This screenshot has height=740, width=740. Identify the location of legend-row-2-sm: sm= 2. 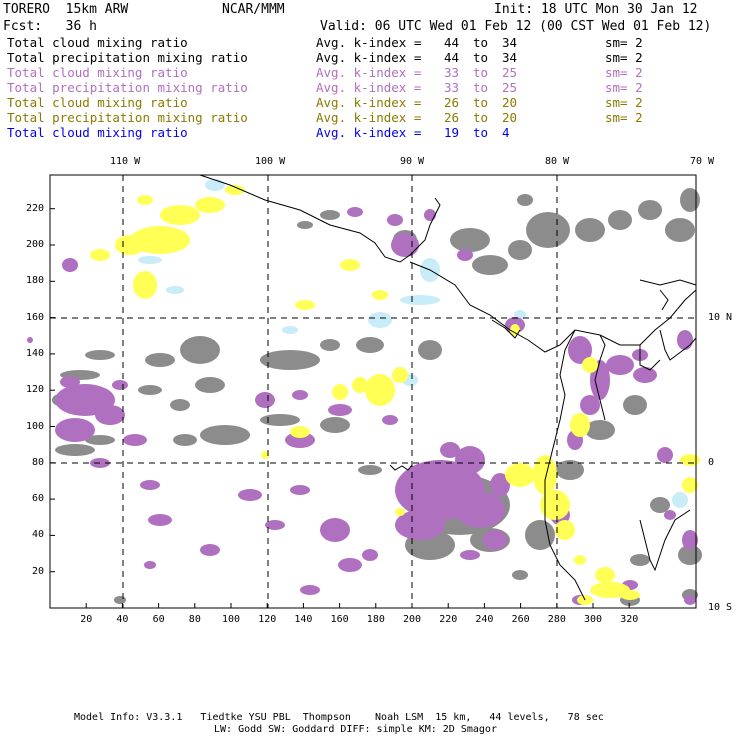
(624, 57).